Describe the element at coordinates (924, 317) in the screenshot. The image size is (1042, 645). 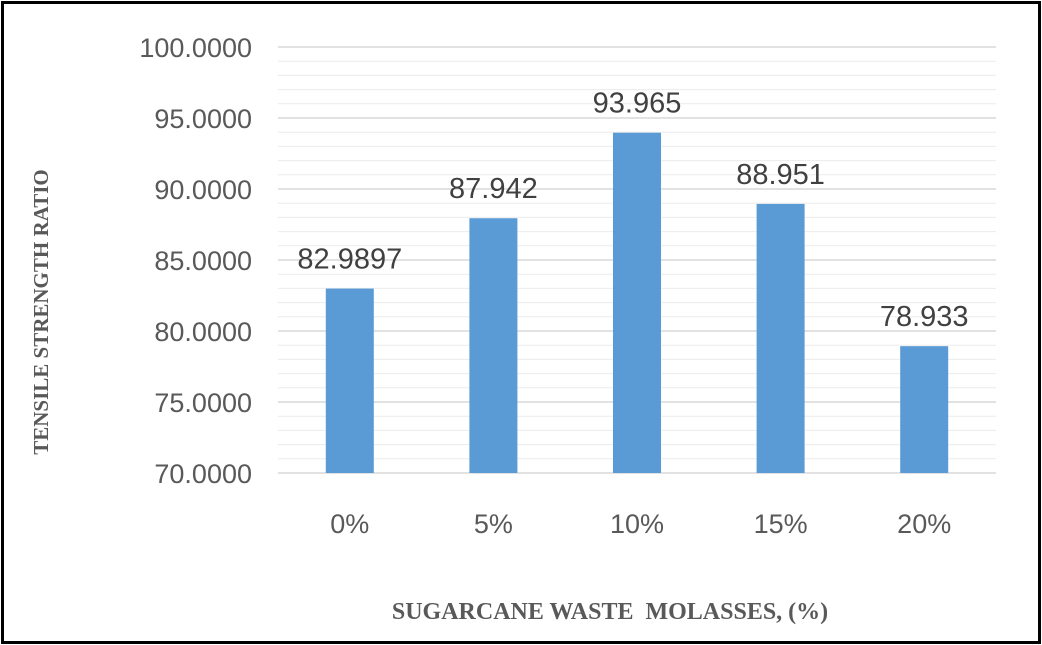
I see `data-label: 78.933` at that location.